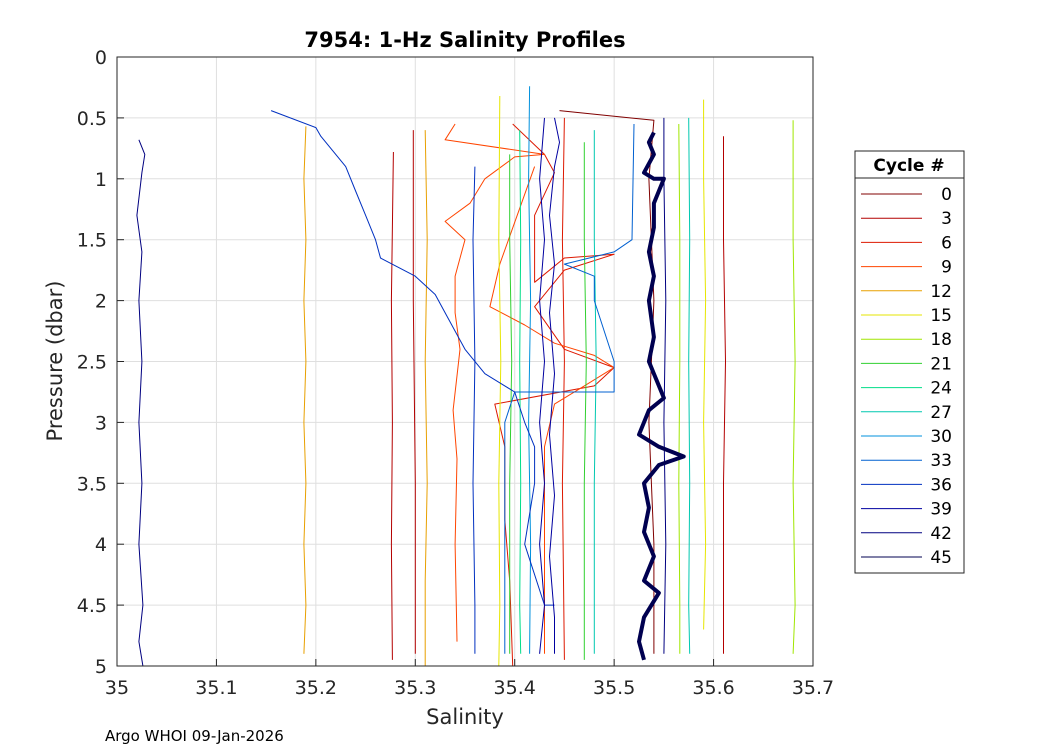  I want to click on legend-label-33: 33, so click(941, 461).